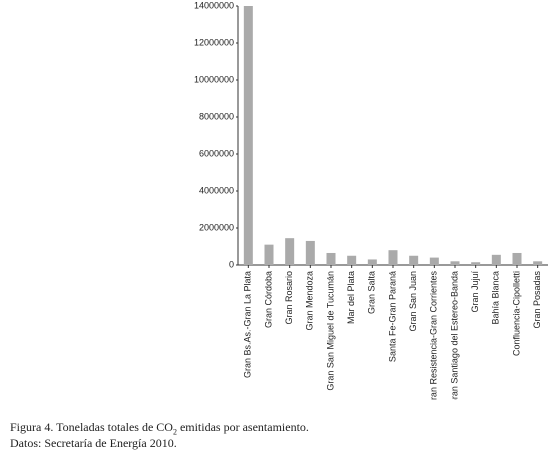 This screenshot has height=454, width=554. I want to click on x-tick-label: Gran Córdoba, so click(268, 299).